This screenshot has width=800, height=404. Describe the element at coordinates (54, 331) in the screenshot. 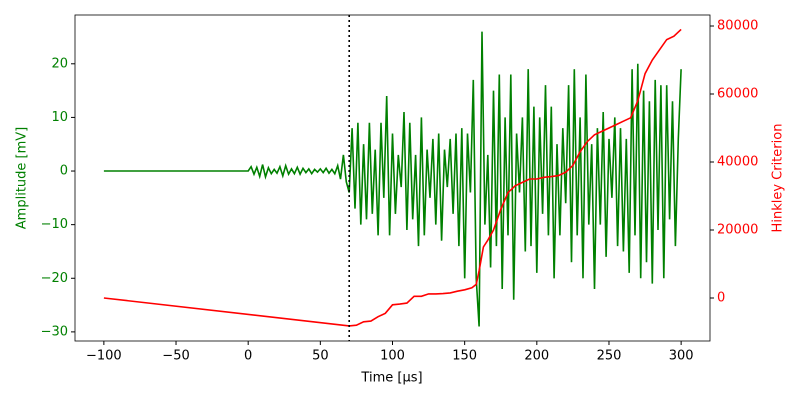

I see `y-tick-label: −30` at that location.